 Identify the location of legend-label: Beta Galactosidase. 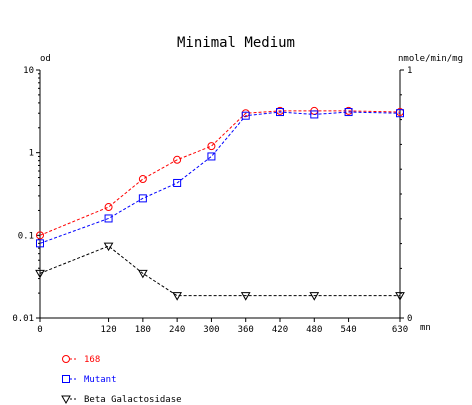
(133, 400).